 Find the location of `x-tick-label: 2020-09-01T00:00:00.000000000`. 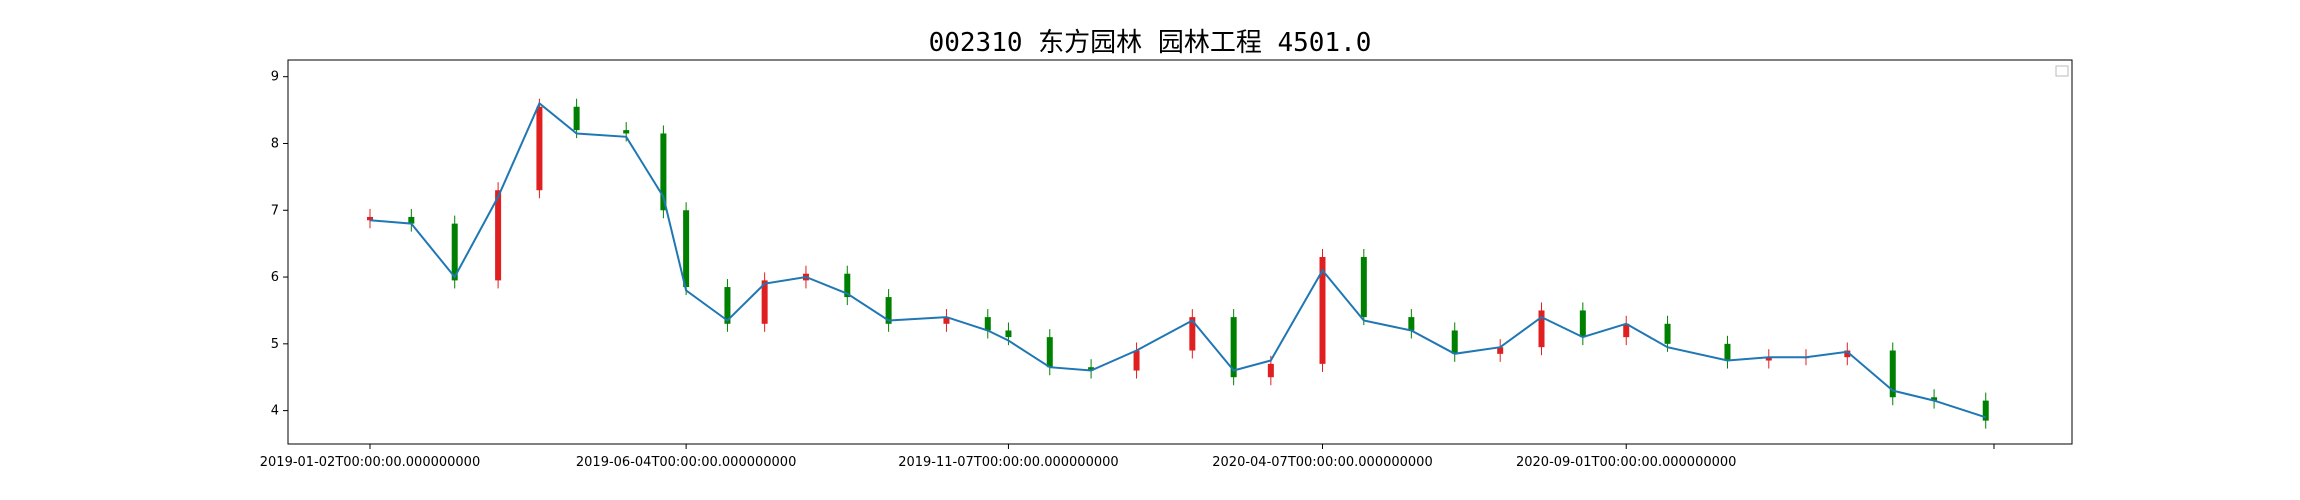

x-tick-label: 2020-09-01T00:00:00.000000000 is located at coordinates (1626, 462).